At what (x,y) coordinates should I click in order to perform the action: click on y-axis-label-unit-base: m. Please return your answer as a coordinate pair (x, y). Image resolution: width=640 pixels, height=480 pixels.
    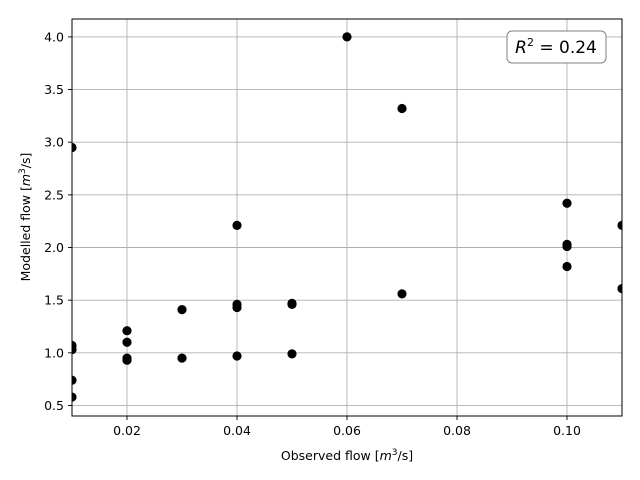
    Looking at the image, I should click on (25, 180).